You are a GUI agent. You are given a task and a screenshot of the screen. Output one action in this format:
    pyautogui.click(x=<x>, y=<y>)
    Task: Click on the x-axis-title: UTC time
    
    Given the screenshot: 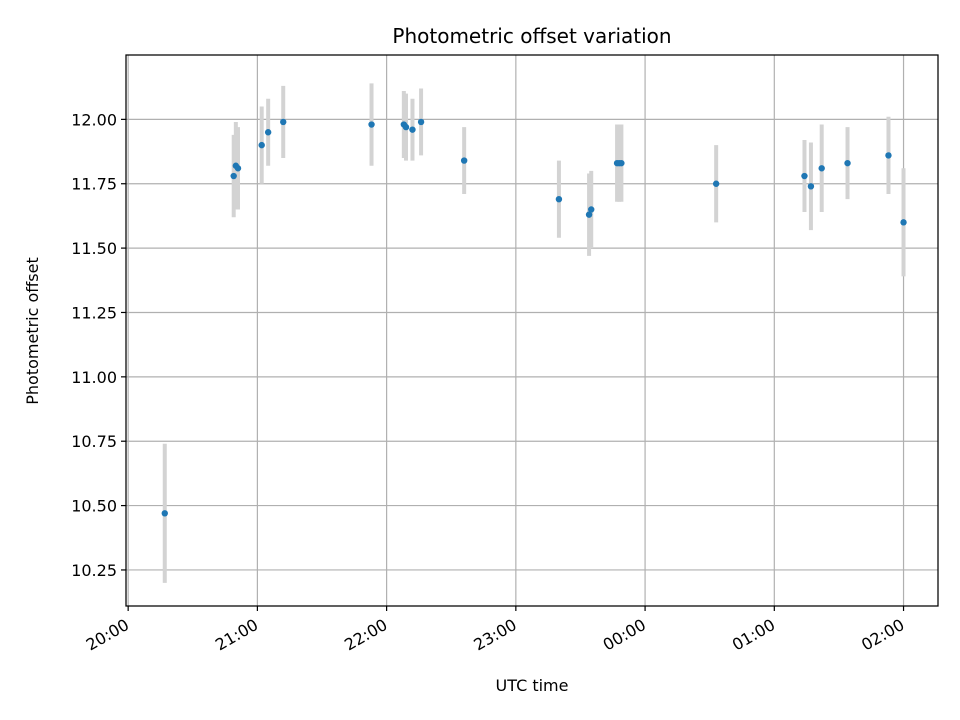 What is the action you would take?
    pyautogui.click(x=532, y=685)
    